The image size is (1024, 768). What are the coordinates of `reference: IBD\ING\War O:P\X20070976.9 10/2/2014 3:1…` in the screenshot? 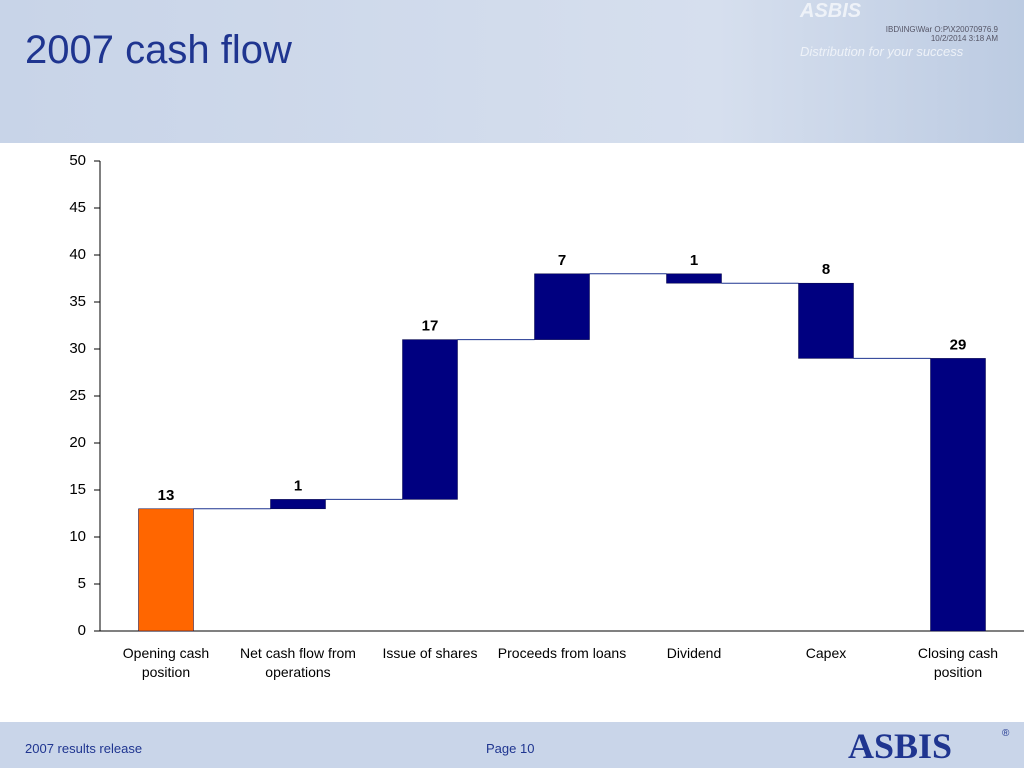 It's located at (942, 34).